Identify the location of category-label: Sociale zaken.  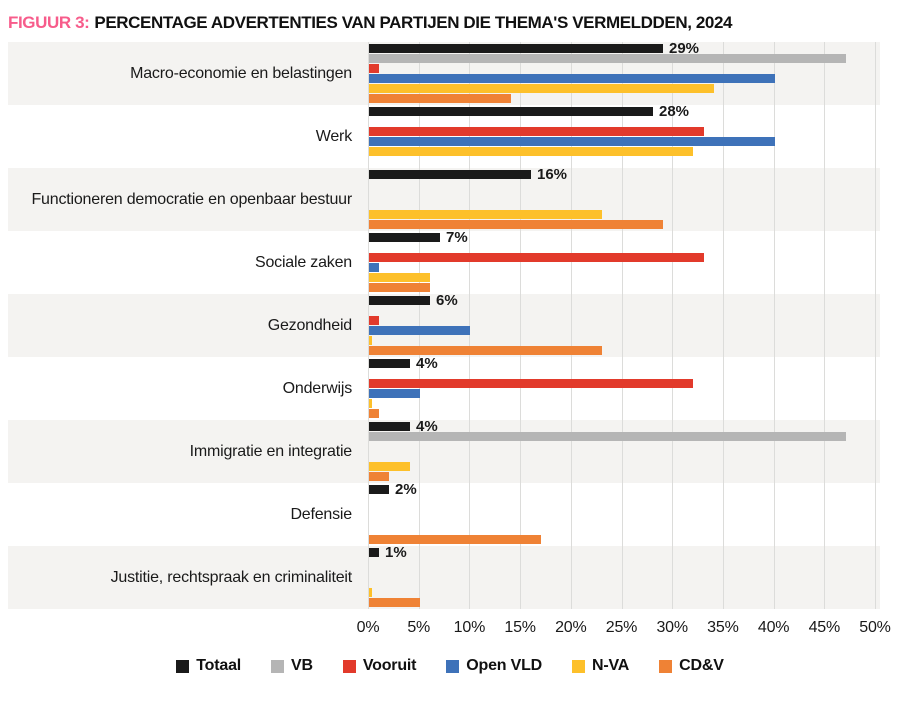
(303, 262).